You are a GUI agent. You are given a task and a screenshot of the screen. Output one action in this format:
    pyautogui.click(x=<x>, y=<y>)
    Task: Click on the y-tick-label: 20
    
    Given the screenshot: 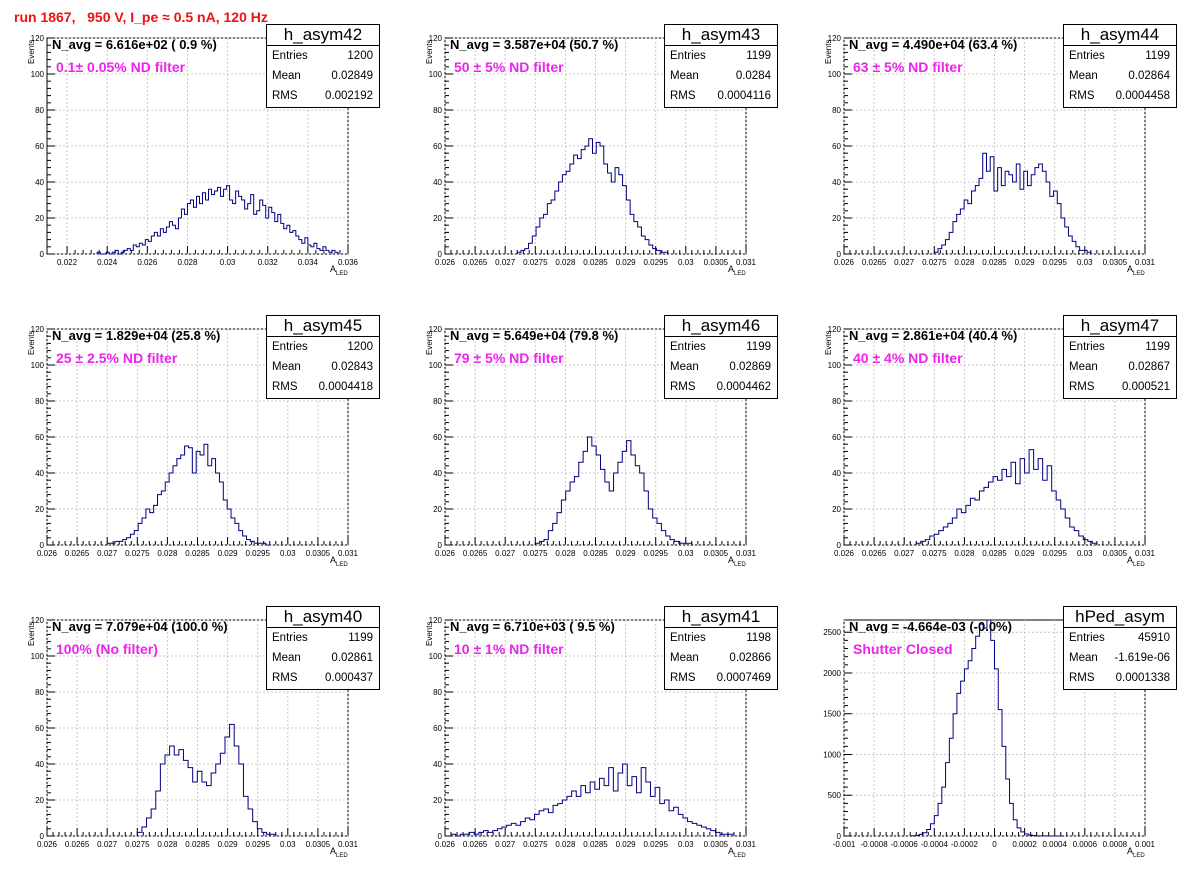 What is the action you would take?
    pyautogui.click(x=437, y=800)
    